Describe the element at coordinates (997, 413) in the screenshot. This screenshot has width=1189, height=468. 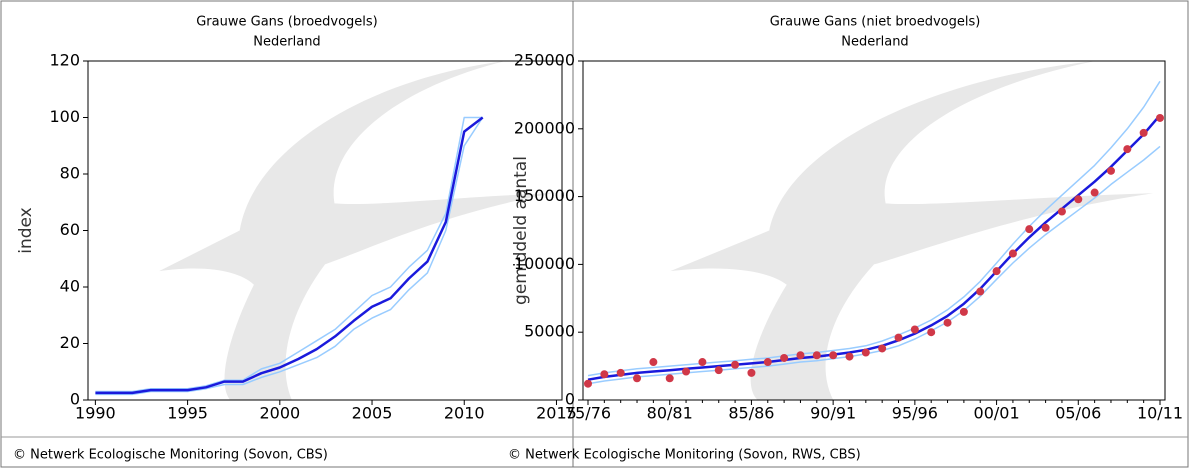
I see `x-tick-label: 00/01` at that location.